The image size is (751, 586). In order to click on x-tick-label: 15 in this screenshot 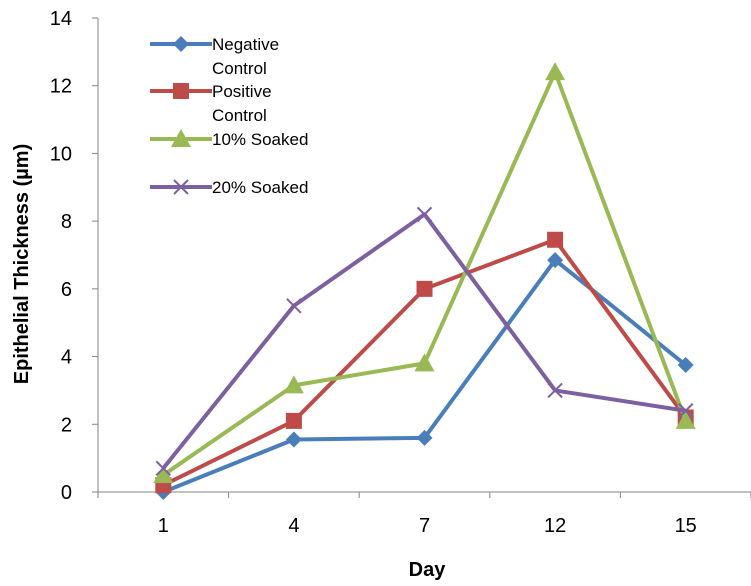, I will do `click(686, 526)`.